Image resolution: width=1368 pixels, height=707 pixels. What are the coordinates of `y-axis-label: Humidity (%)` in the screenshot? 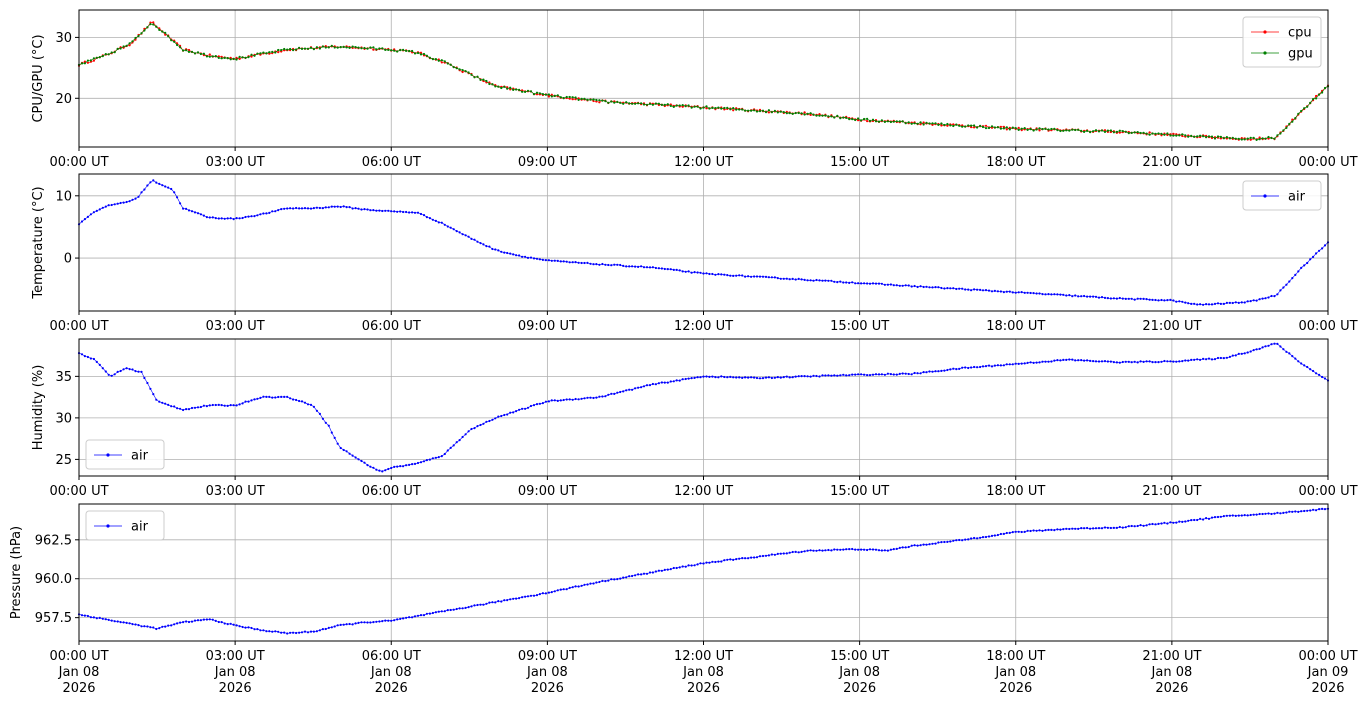 It's located at (38, 408).